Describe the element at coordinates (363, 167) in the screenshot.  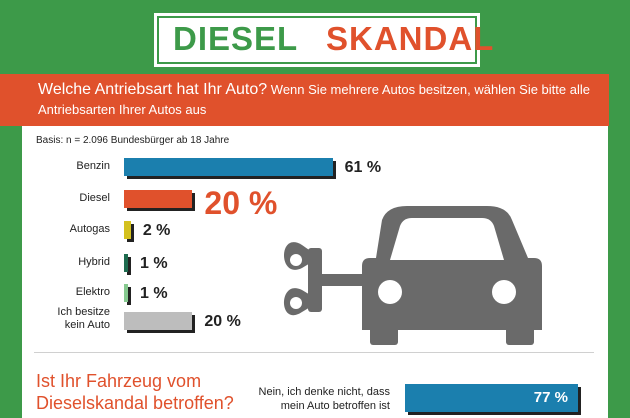
I see `value-label: 61 %` at that location.